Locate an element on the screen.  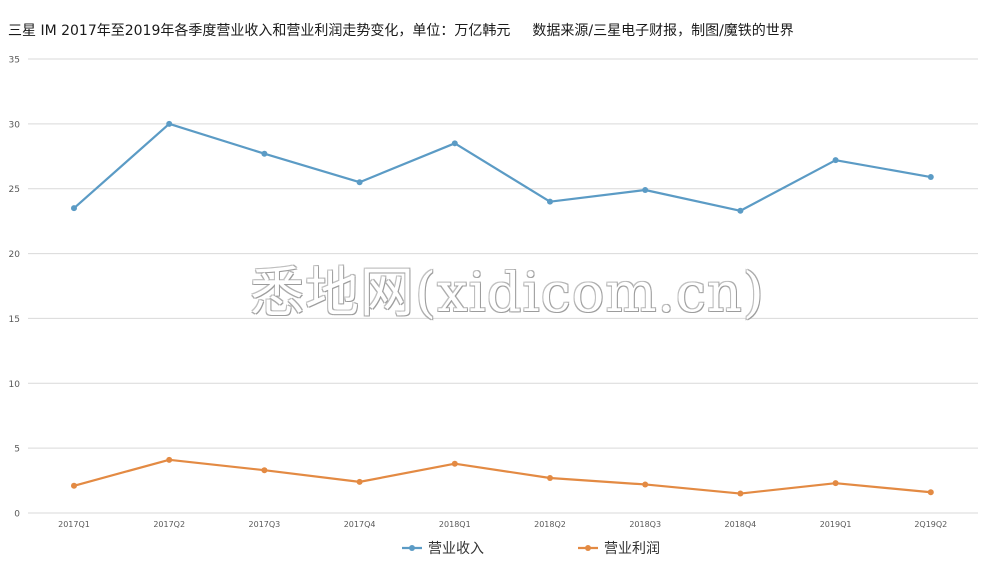
x-tick-label: 2018Q4 is located at coordinates (741, 524).